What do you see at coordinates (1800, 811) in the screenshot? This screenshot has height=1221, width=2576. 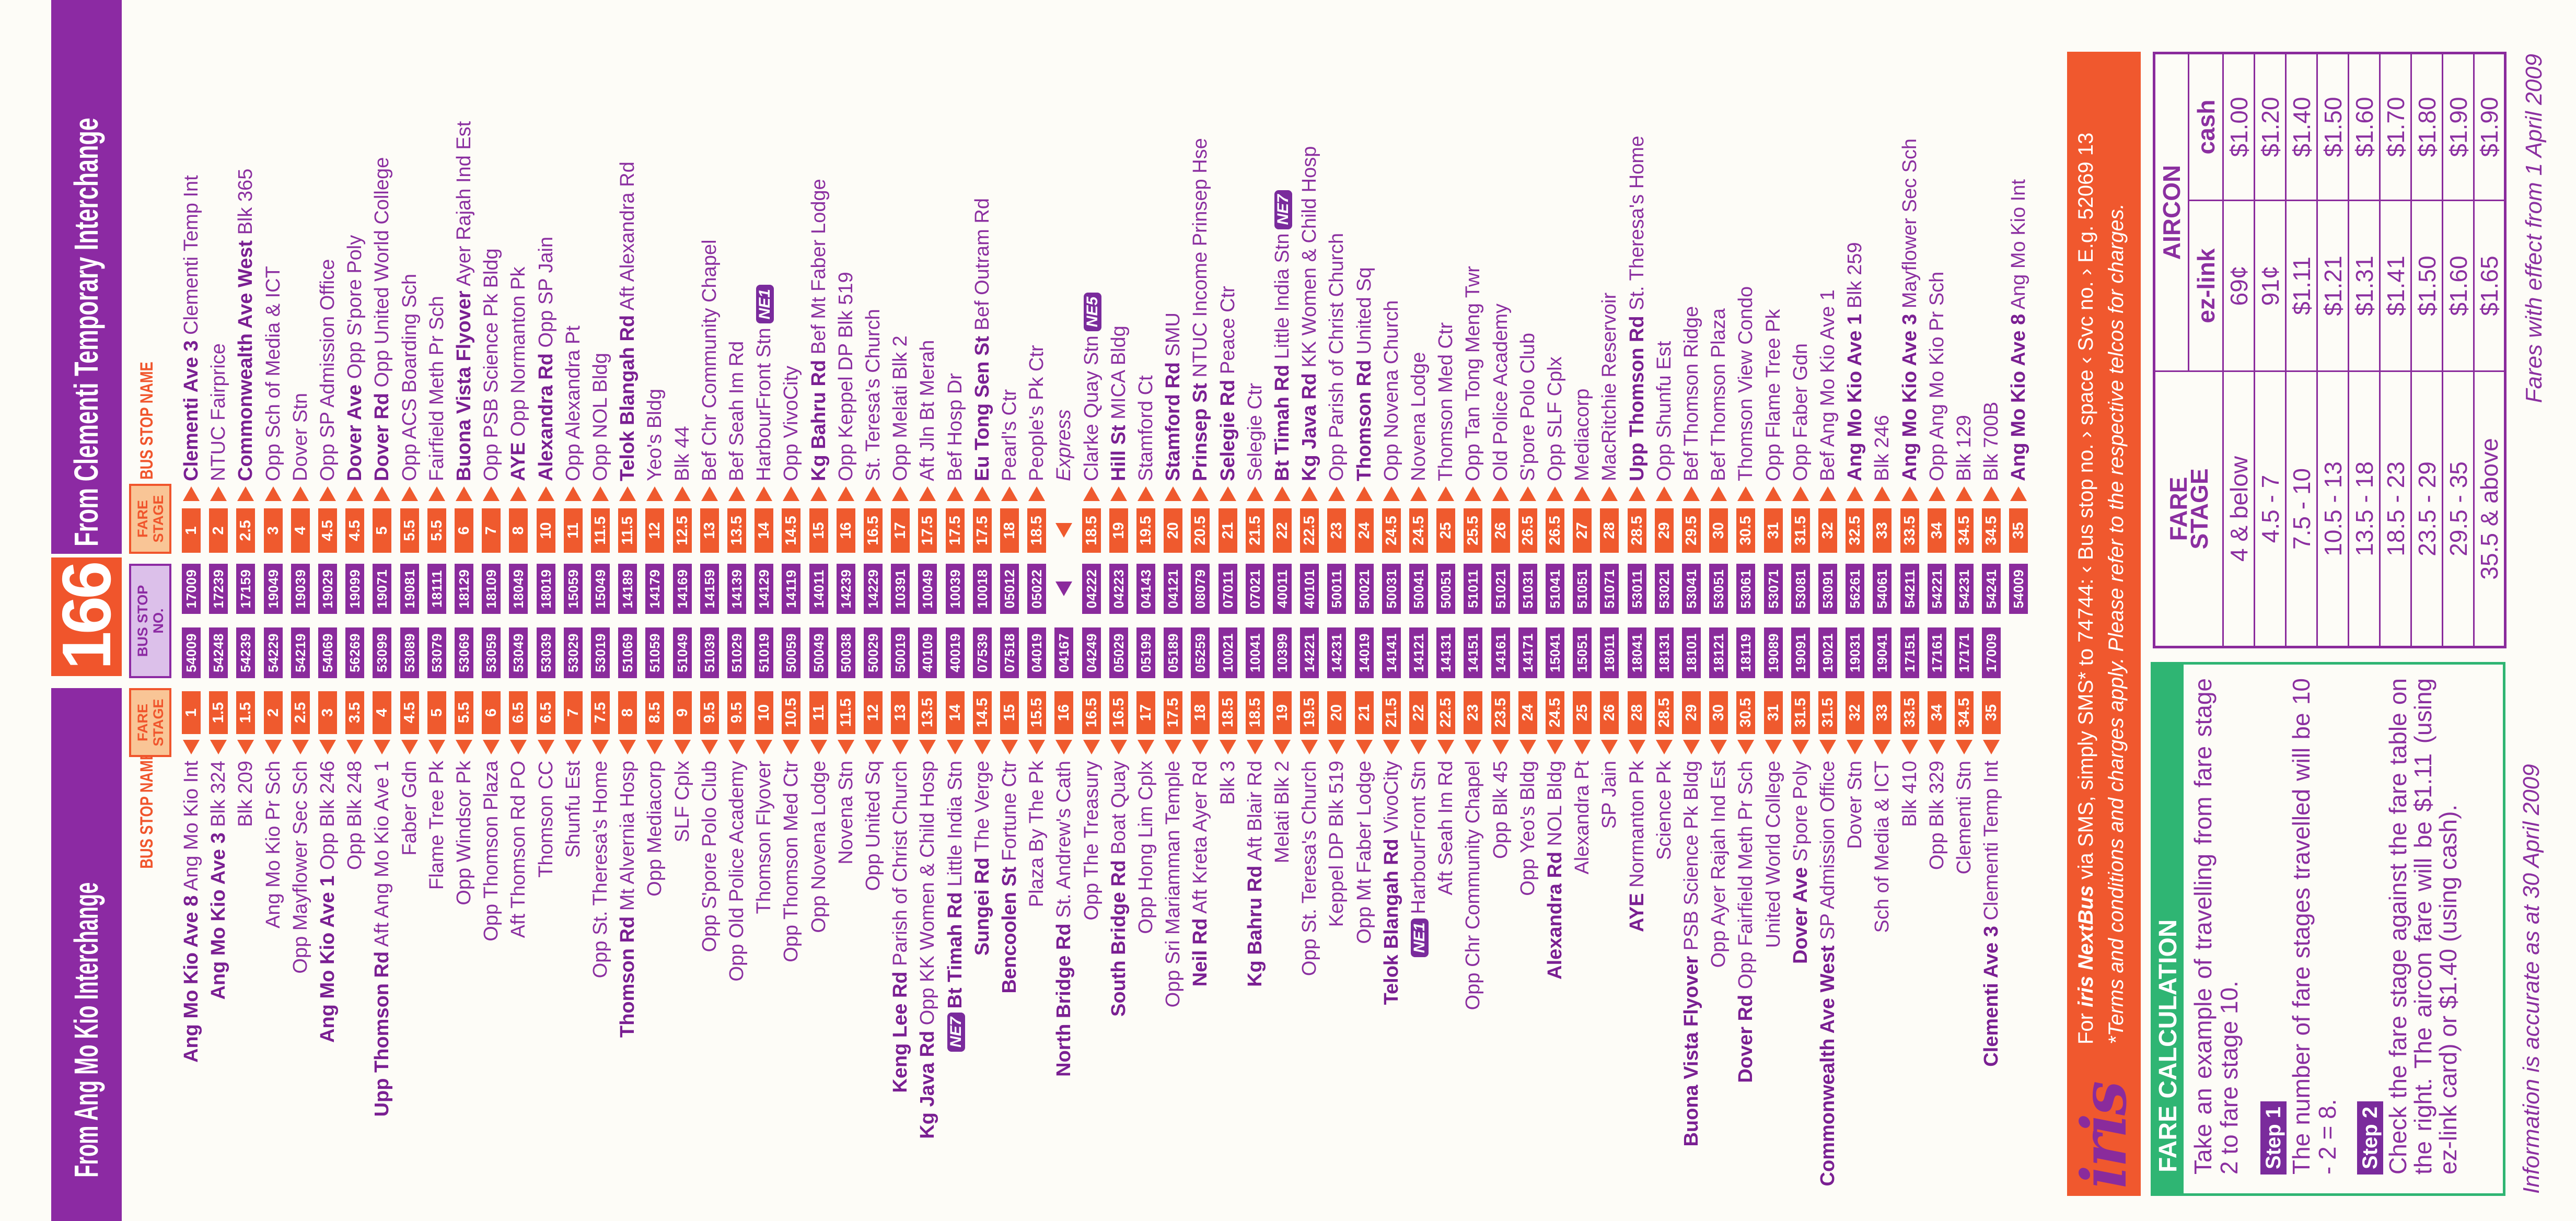 I see `stop-description: S'pore Poly` at bounding box center [1800, 811].